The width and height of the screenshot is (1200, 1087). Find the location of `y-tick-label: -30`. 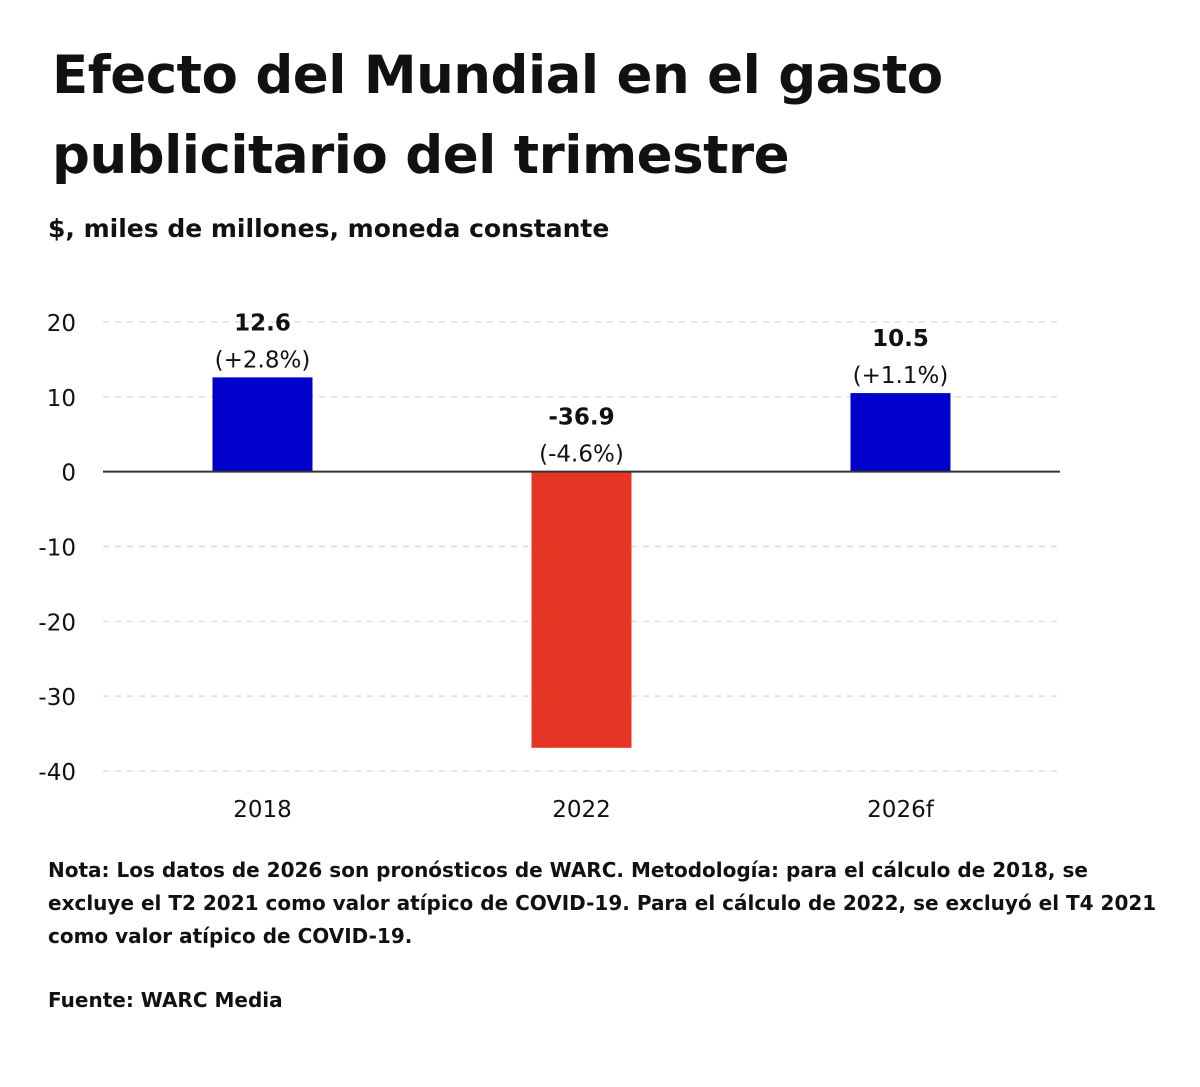

y-tick-label: -30 is located at coordinates (57, 698).